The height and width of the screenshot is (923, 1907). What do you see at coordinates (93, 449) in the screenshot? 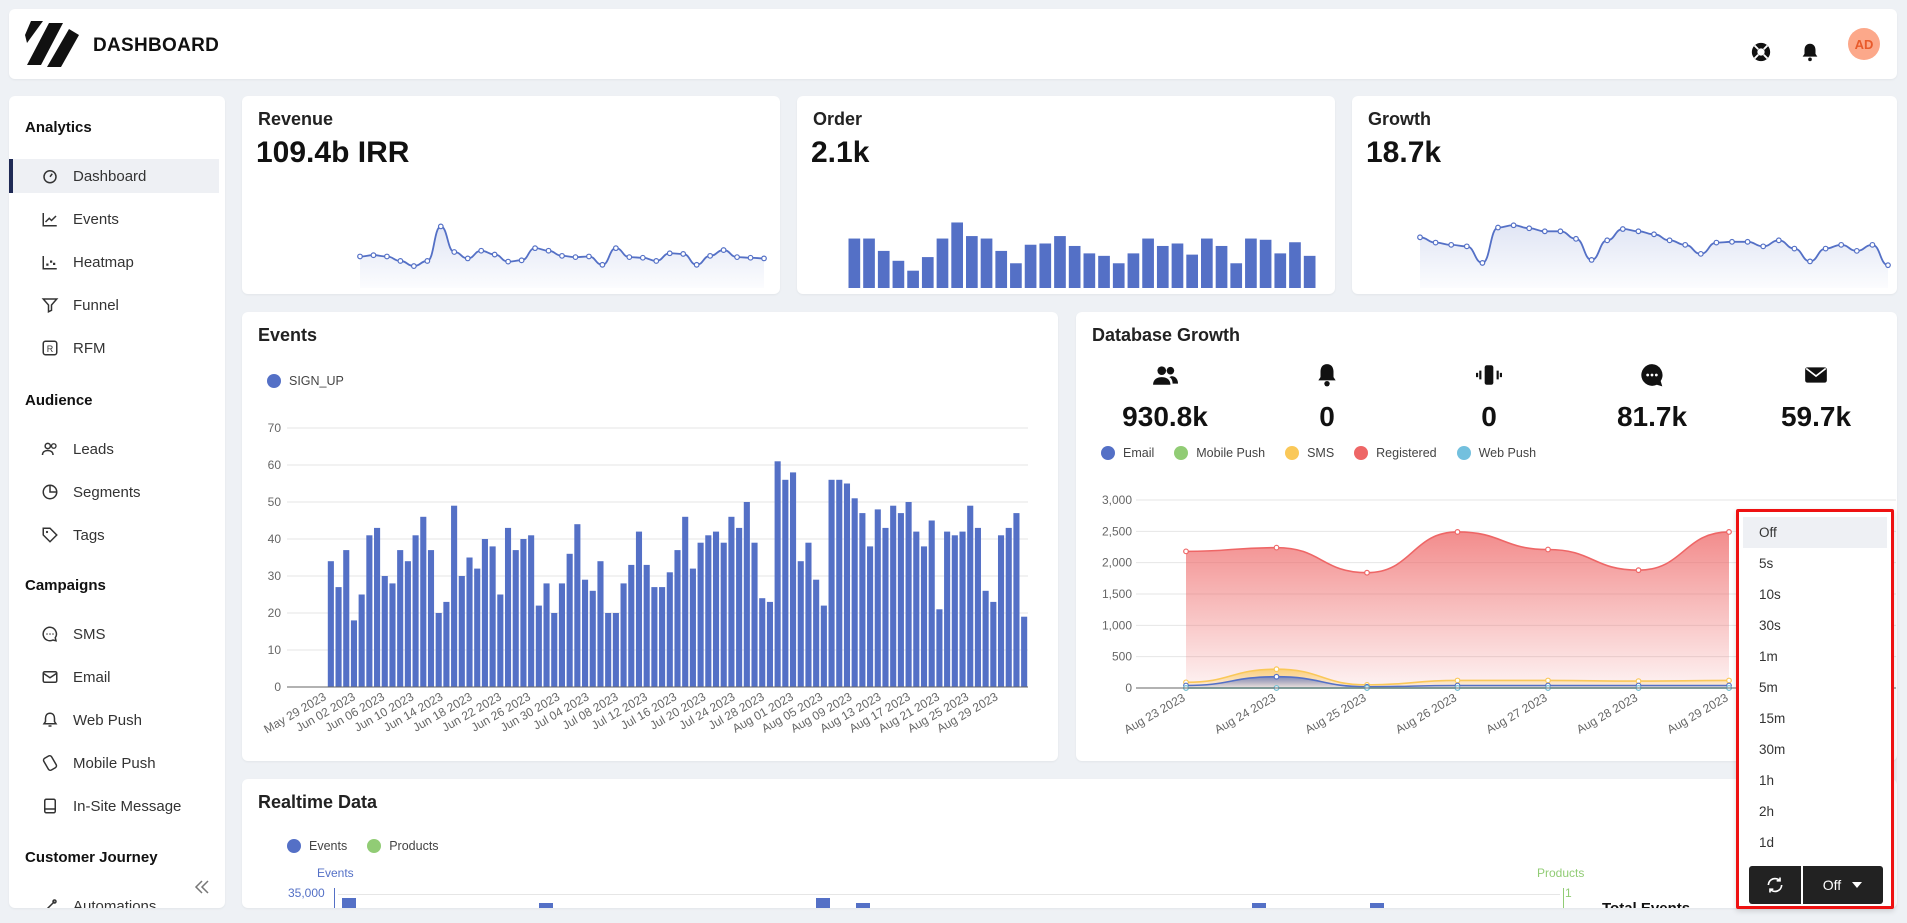
I see `sidebar-item-label: Leads` at bounding box center [93, 449].